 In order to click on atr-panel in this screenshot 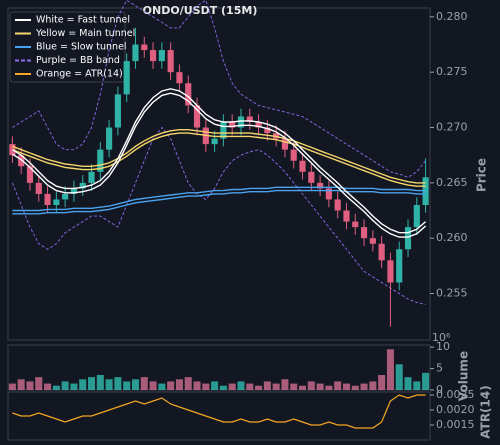, I will do `click(219, 416)`.